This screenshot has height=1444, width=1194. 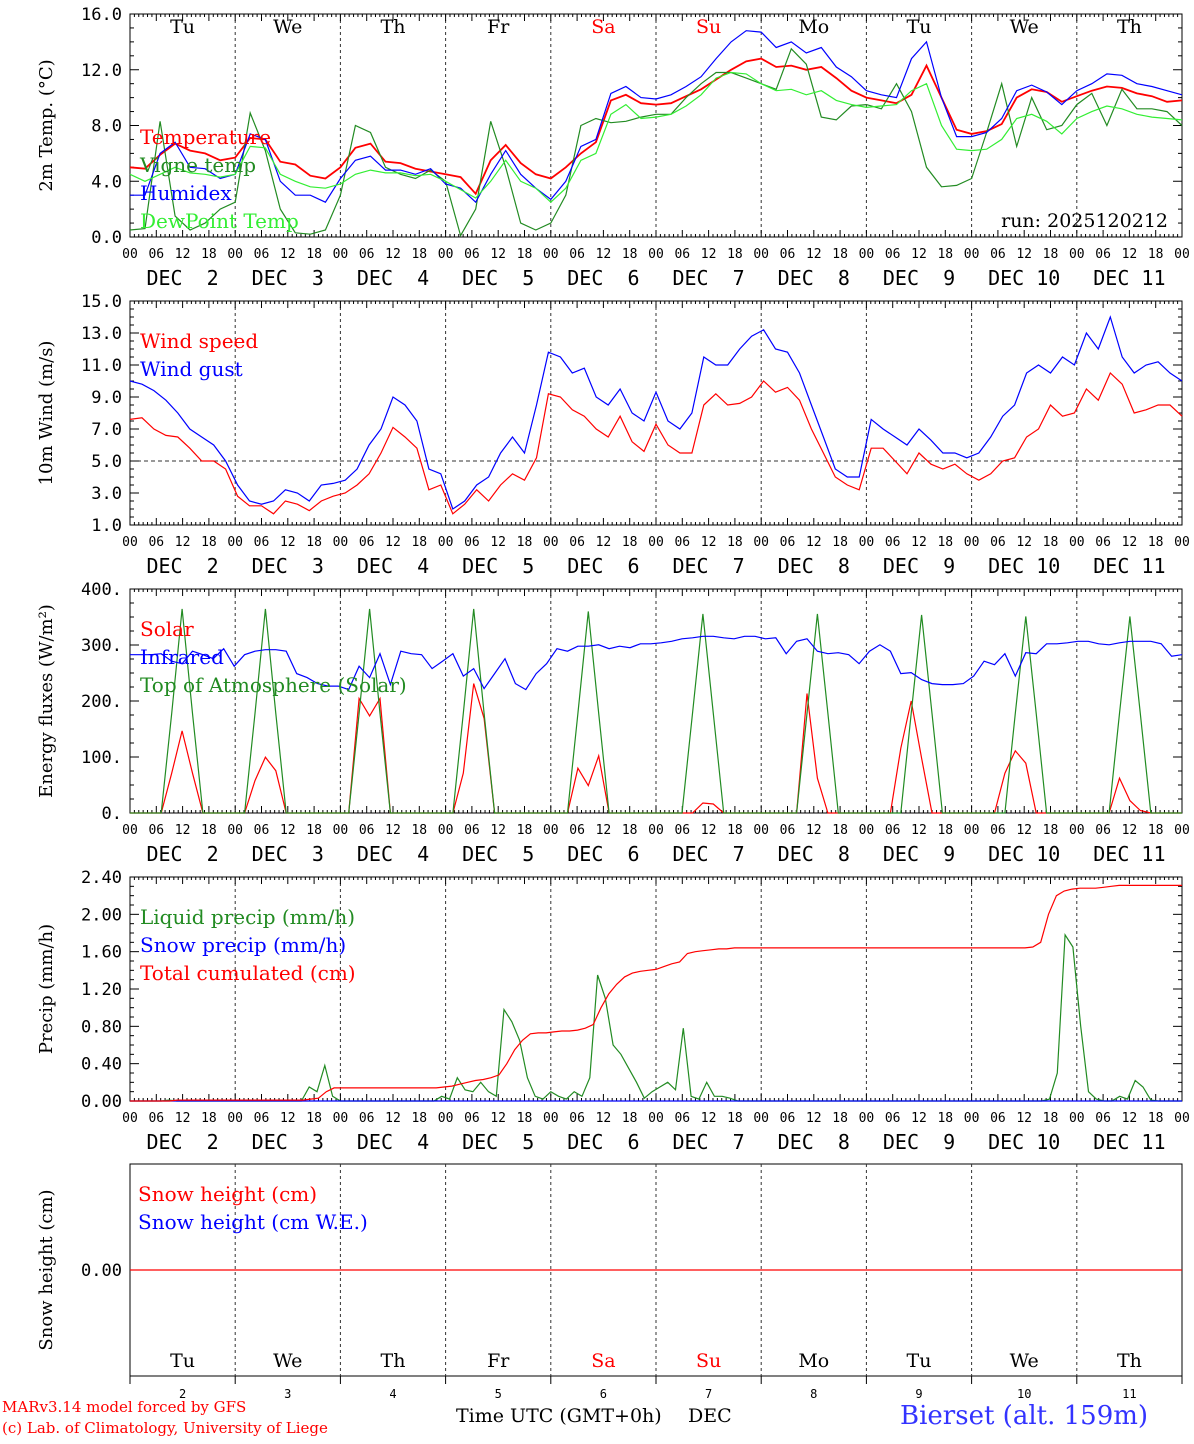 What do you see at coordinates (101, 1027) in the screenshot?
I see `y-tick-label: 0.80` at bounding box center [101, 1027].